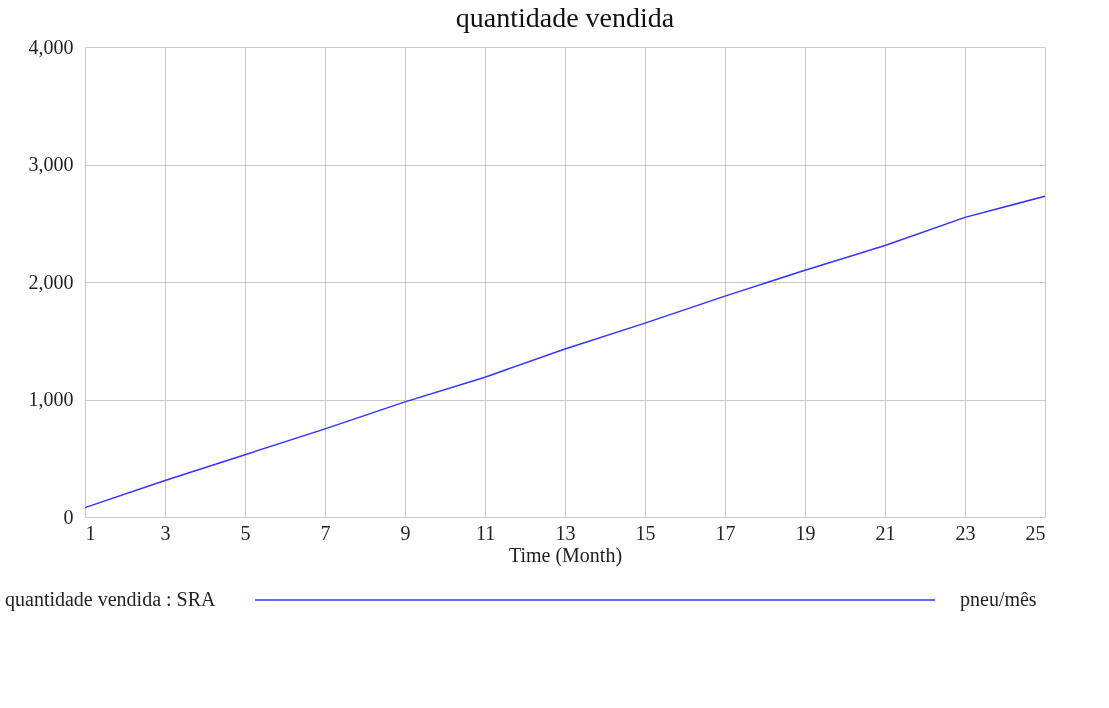 This screenshot has height=708, width=1109. Describe the element at coordinates (565, 532) in the screenshot. I see `x-tick-label: 13` at that location.